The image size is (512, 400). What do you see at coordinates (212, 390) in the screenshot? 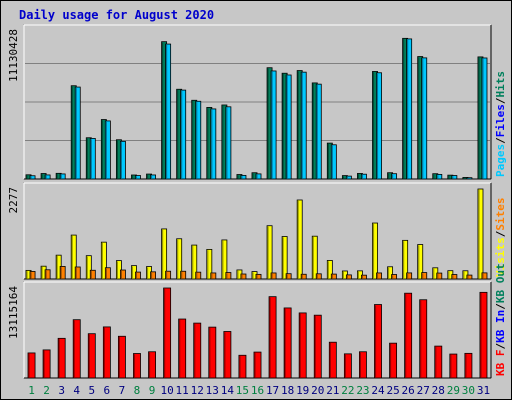
I see `x-tick-label: 13` at bounding box center [212, 390].